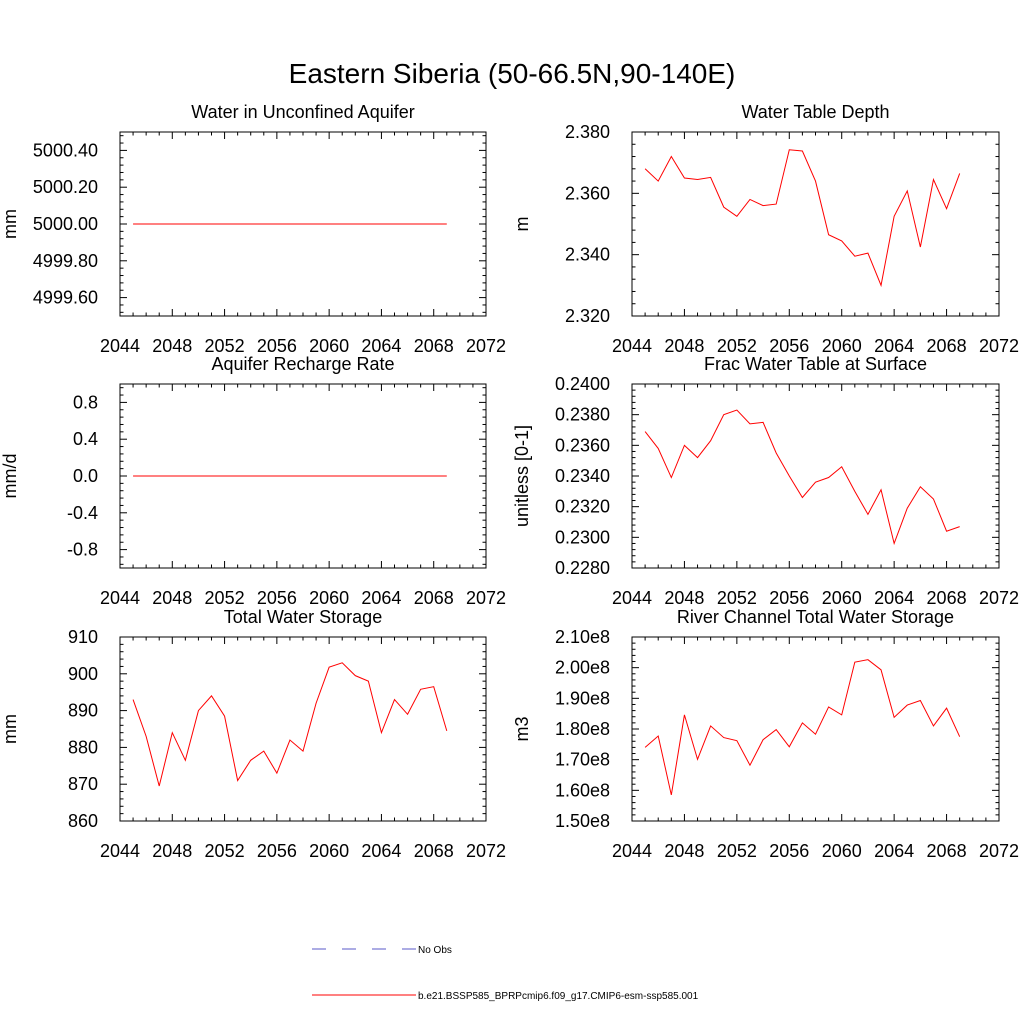 This screenshot has width=1024, height=1024. What do you see at coordinates (632, 598) in the screenshot?
I see `chart-3-xtick-label: 2044` at bounding box center [632, 598].